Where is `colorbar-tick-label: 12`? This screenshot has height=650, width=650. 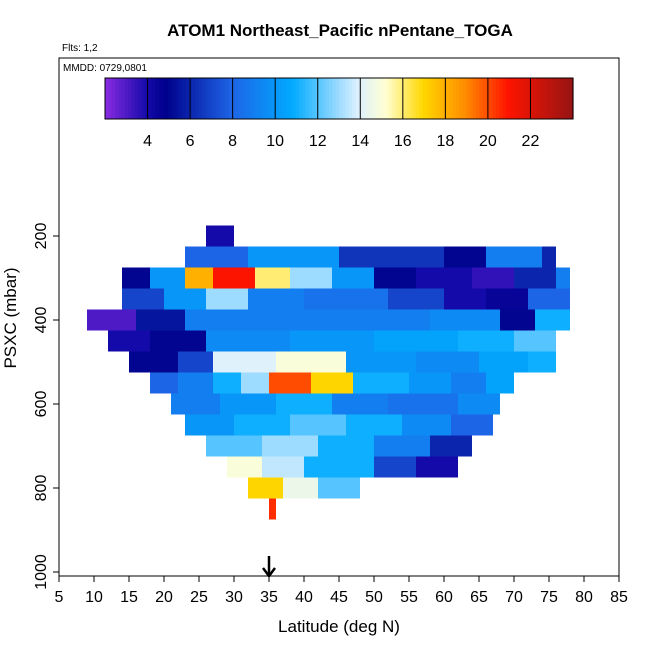
colorbar-tick-label: 12 is located at coordinates (318, 141).